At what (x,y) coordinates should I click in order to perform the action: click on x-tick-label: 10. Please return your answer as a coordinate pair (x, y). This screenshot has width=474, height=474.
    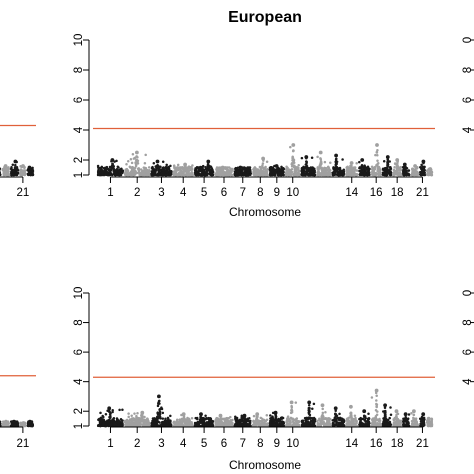
    Looking at the image, I should click on (292, 193).